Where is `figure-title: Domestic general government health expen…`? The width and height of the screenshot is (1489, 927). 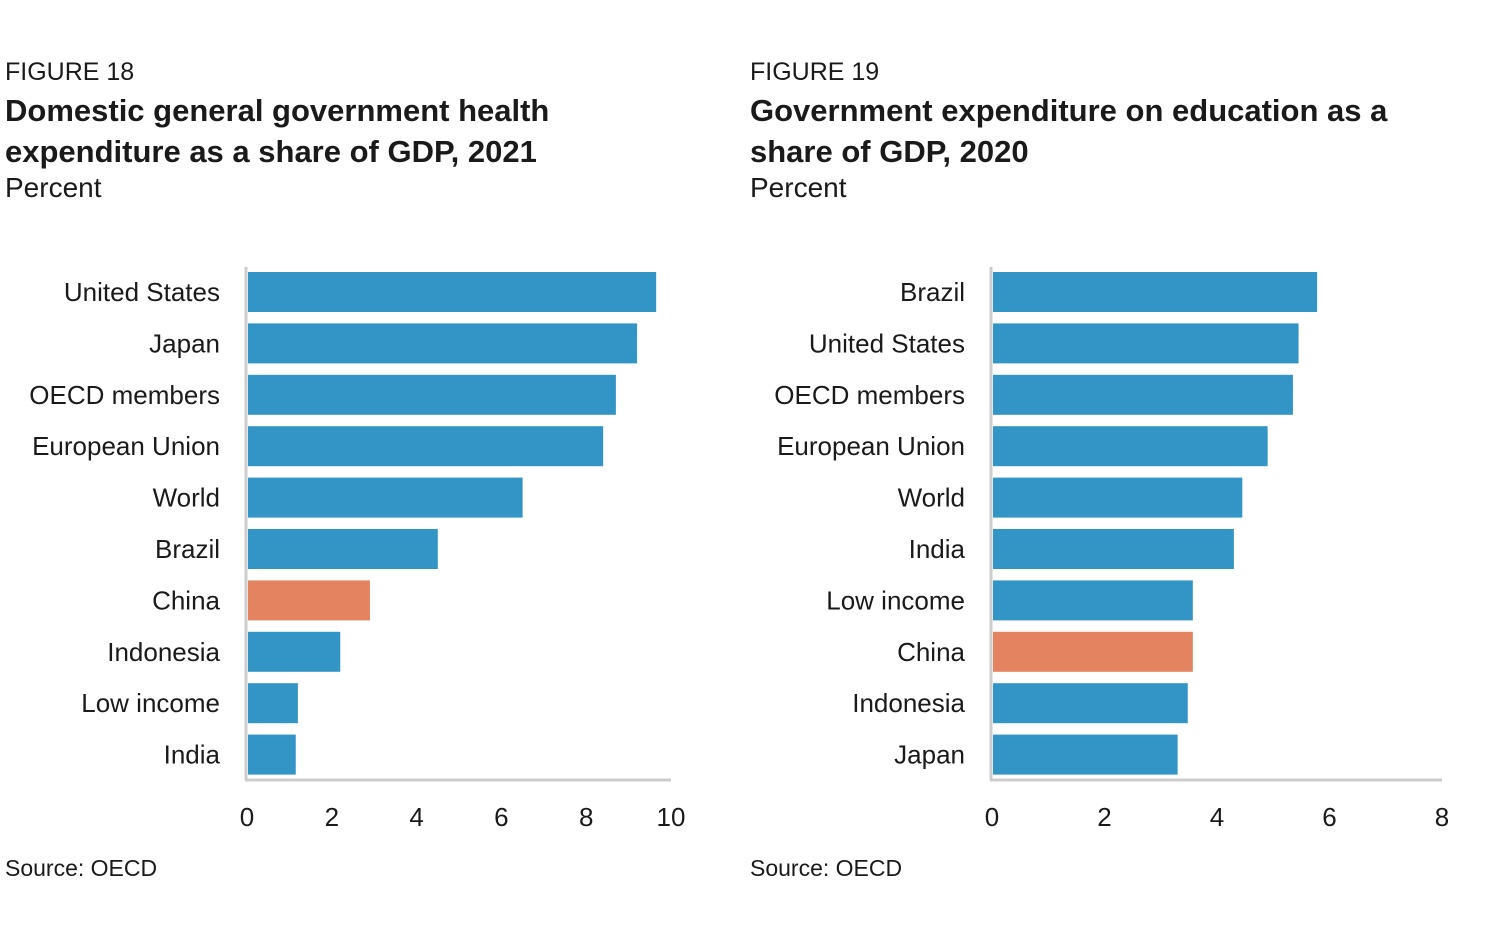 figure-title: Domestic general government health expen… is located at coordinates (277, 131).